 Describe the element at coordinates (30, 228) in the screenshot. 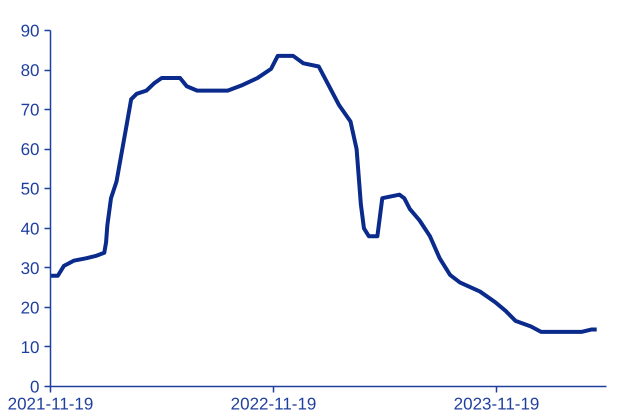

I see `y-tick-label: 40` at that location.